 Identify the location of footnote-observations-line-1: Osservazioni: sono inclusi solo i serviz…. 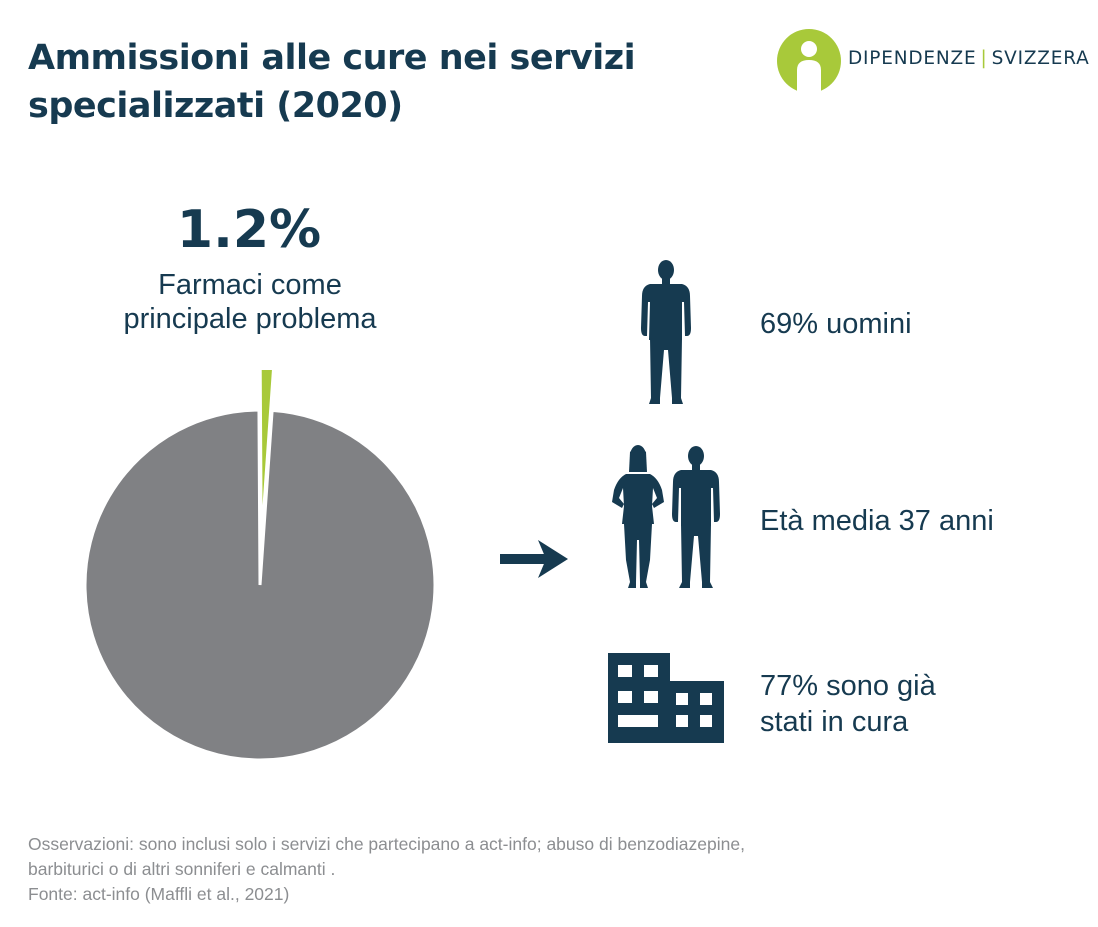
(386, 844).